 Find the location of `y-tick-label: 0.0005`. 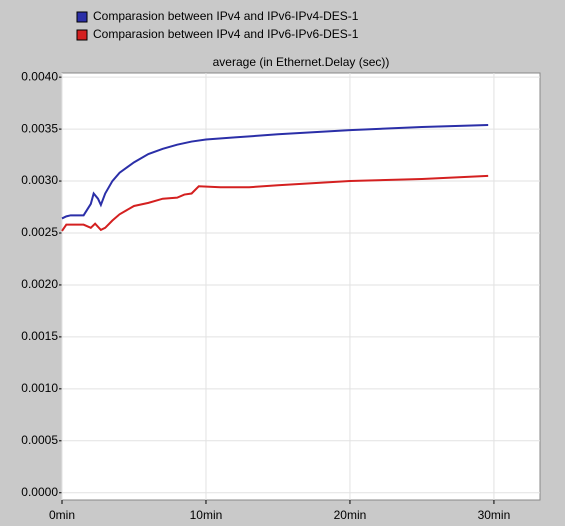

y-tick-label: 0.0005 is located at coordinates (39, 440).